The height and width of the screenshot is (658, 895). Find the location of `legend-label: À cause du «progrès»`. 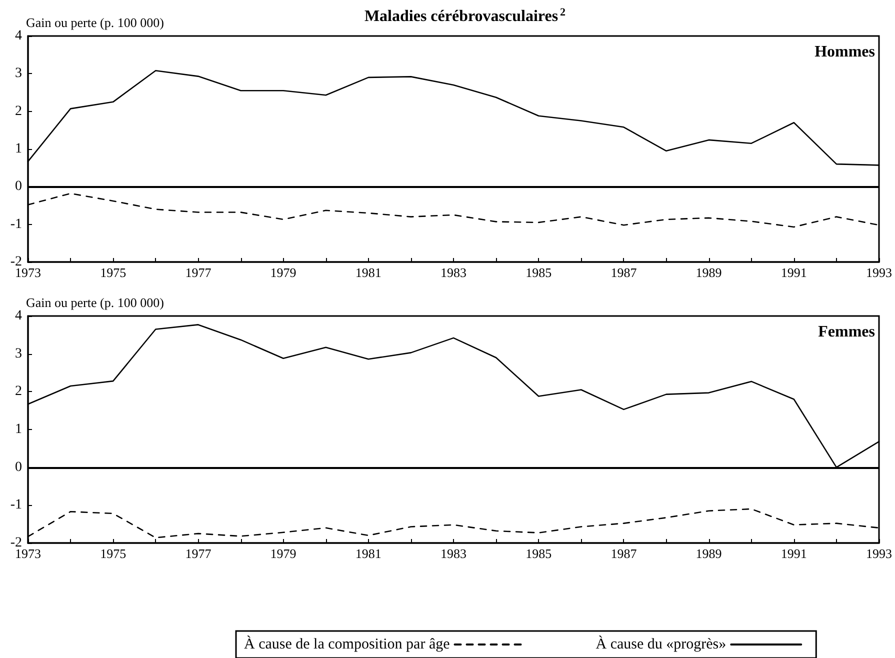

legend-label: À cause du «progrès» is located at coordinates (661, 644).